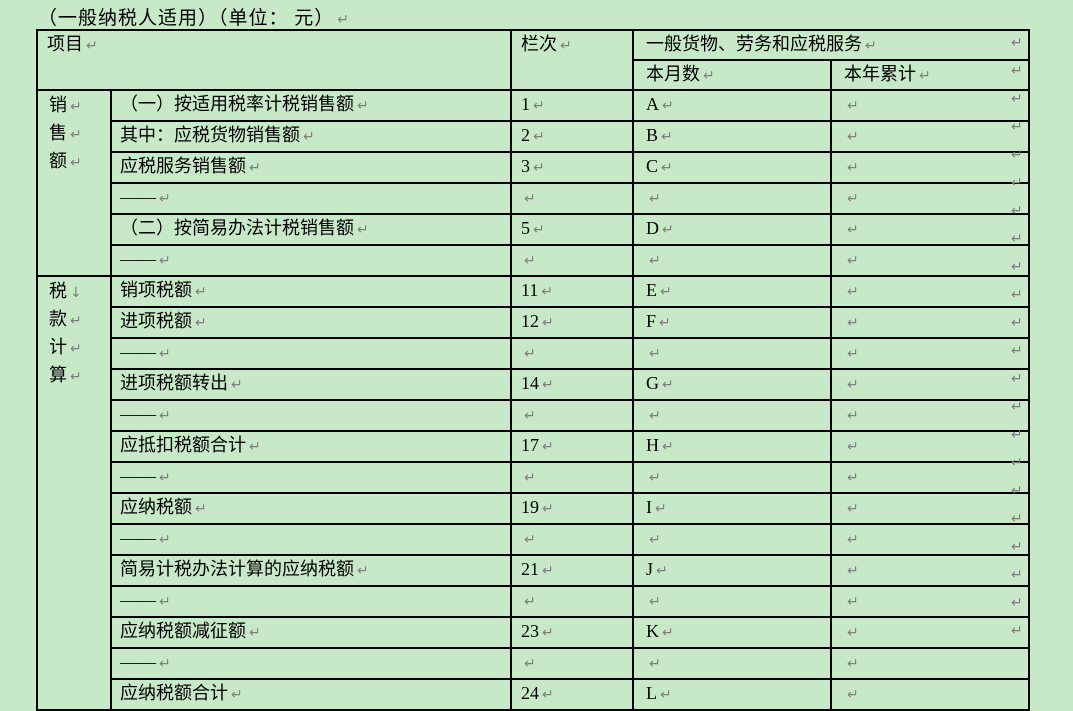 The image size is (1073, 711). I want to click on month-value-cell: I ↵, so click(732, 508).